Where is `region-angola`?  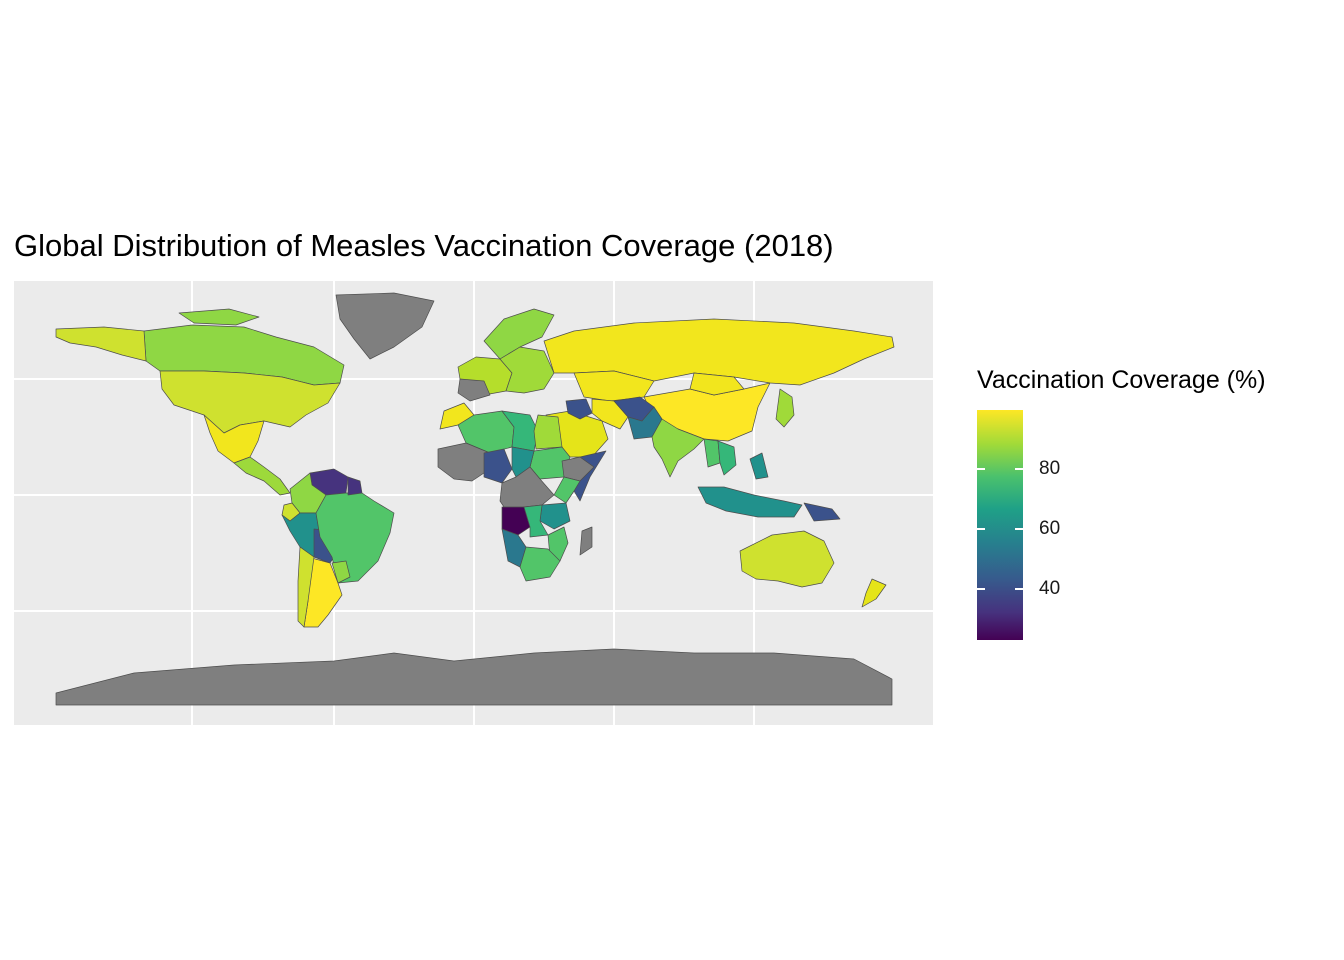
region-angola is located at coordinates (516, 521).